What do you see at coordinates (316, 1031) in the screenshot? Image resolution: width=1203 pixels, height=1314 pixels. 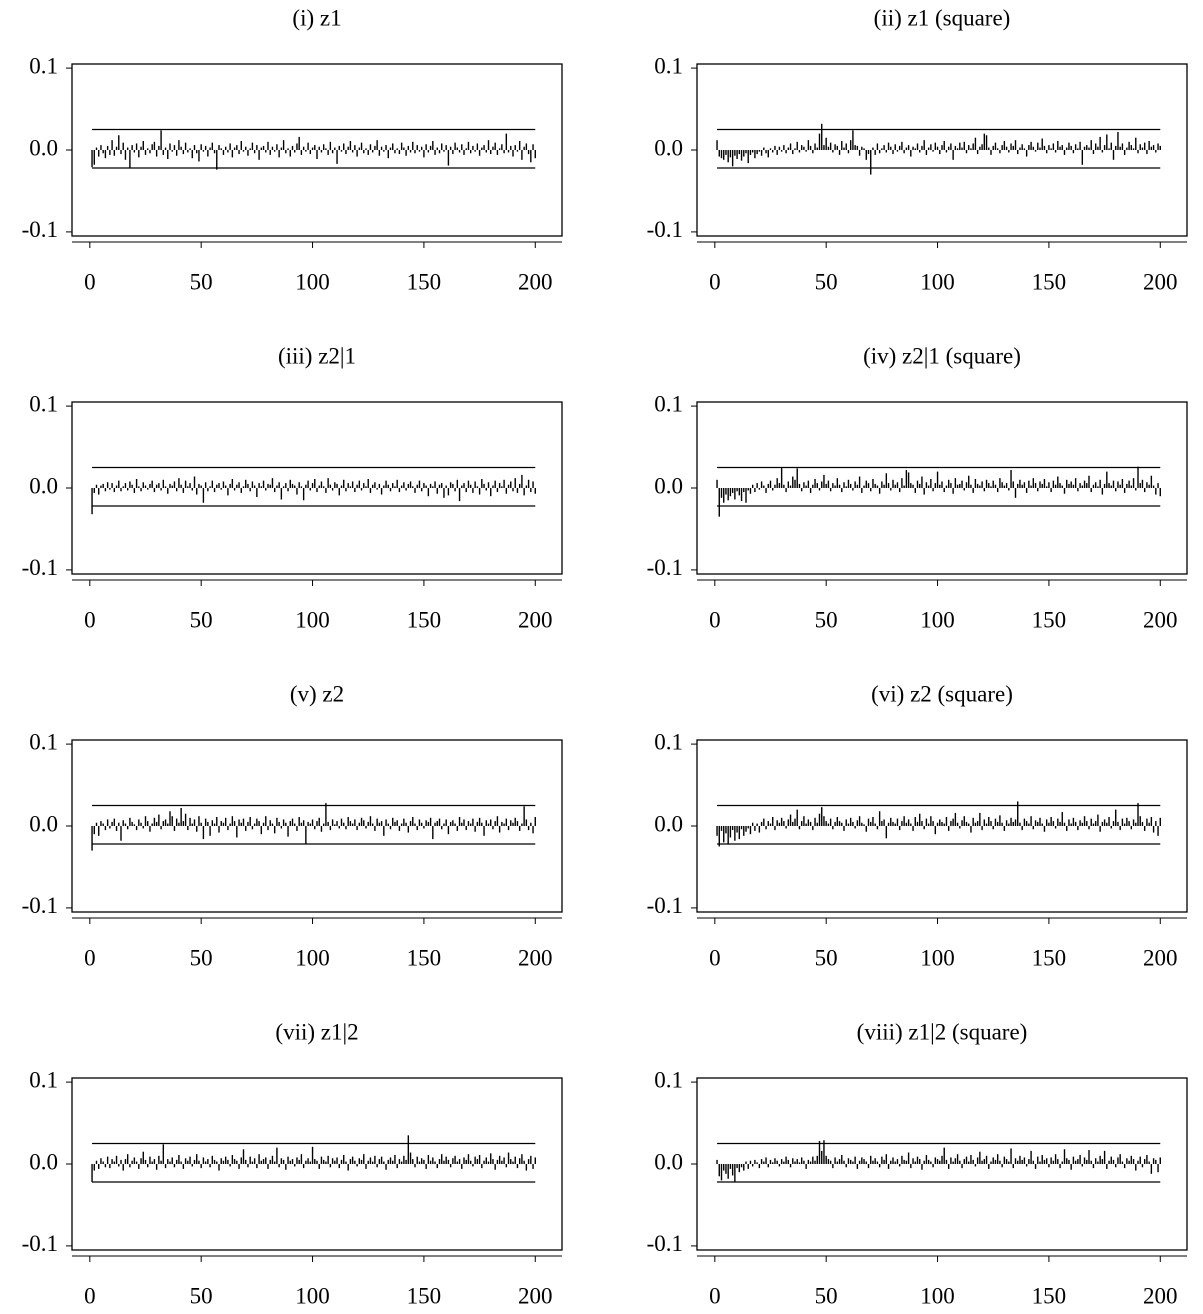 I see `panel-title: (vii) z1|2` at bounding box center [316, 1031].